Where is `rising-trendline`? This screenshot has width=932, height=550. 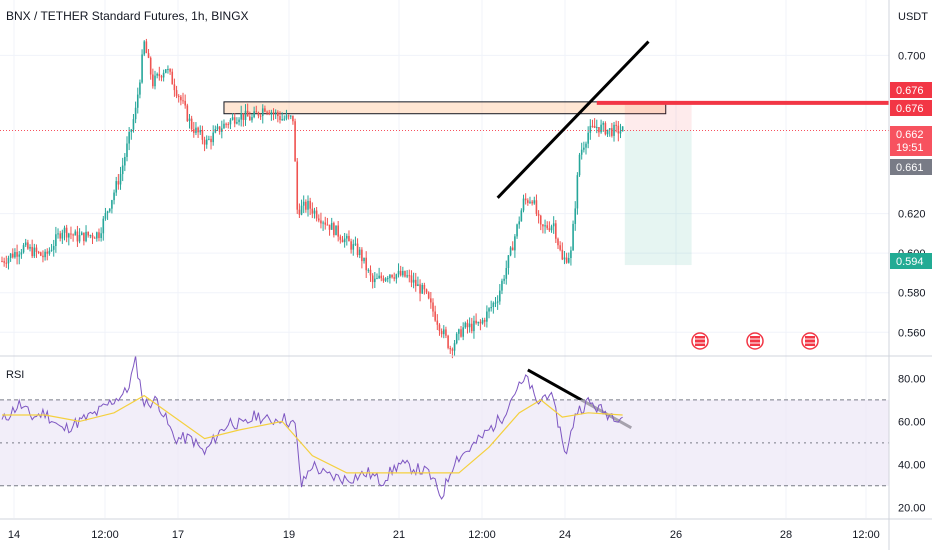 rising-trendline is located at coordinates (573, 119).